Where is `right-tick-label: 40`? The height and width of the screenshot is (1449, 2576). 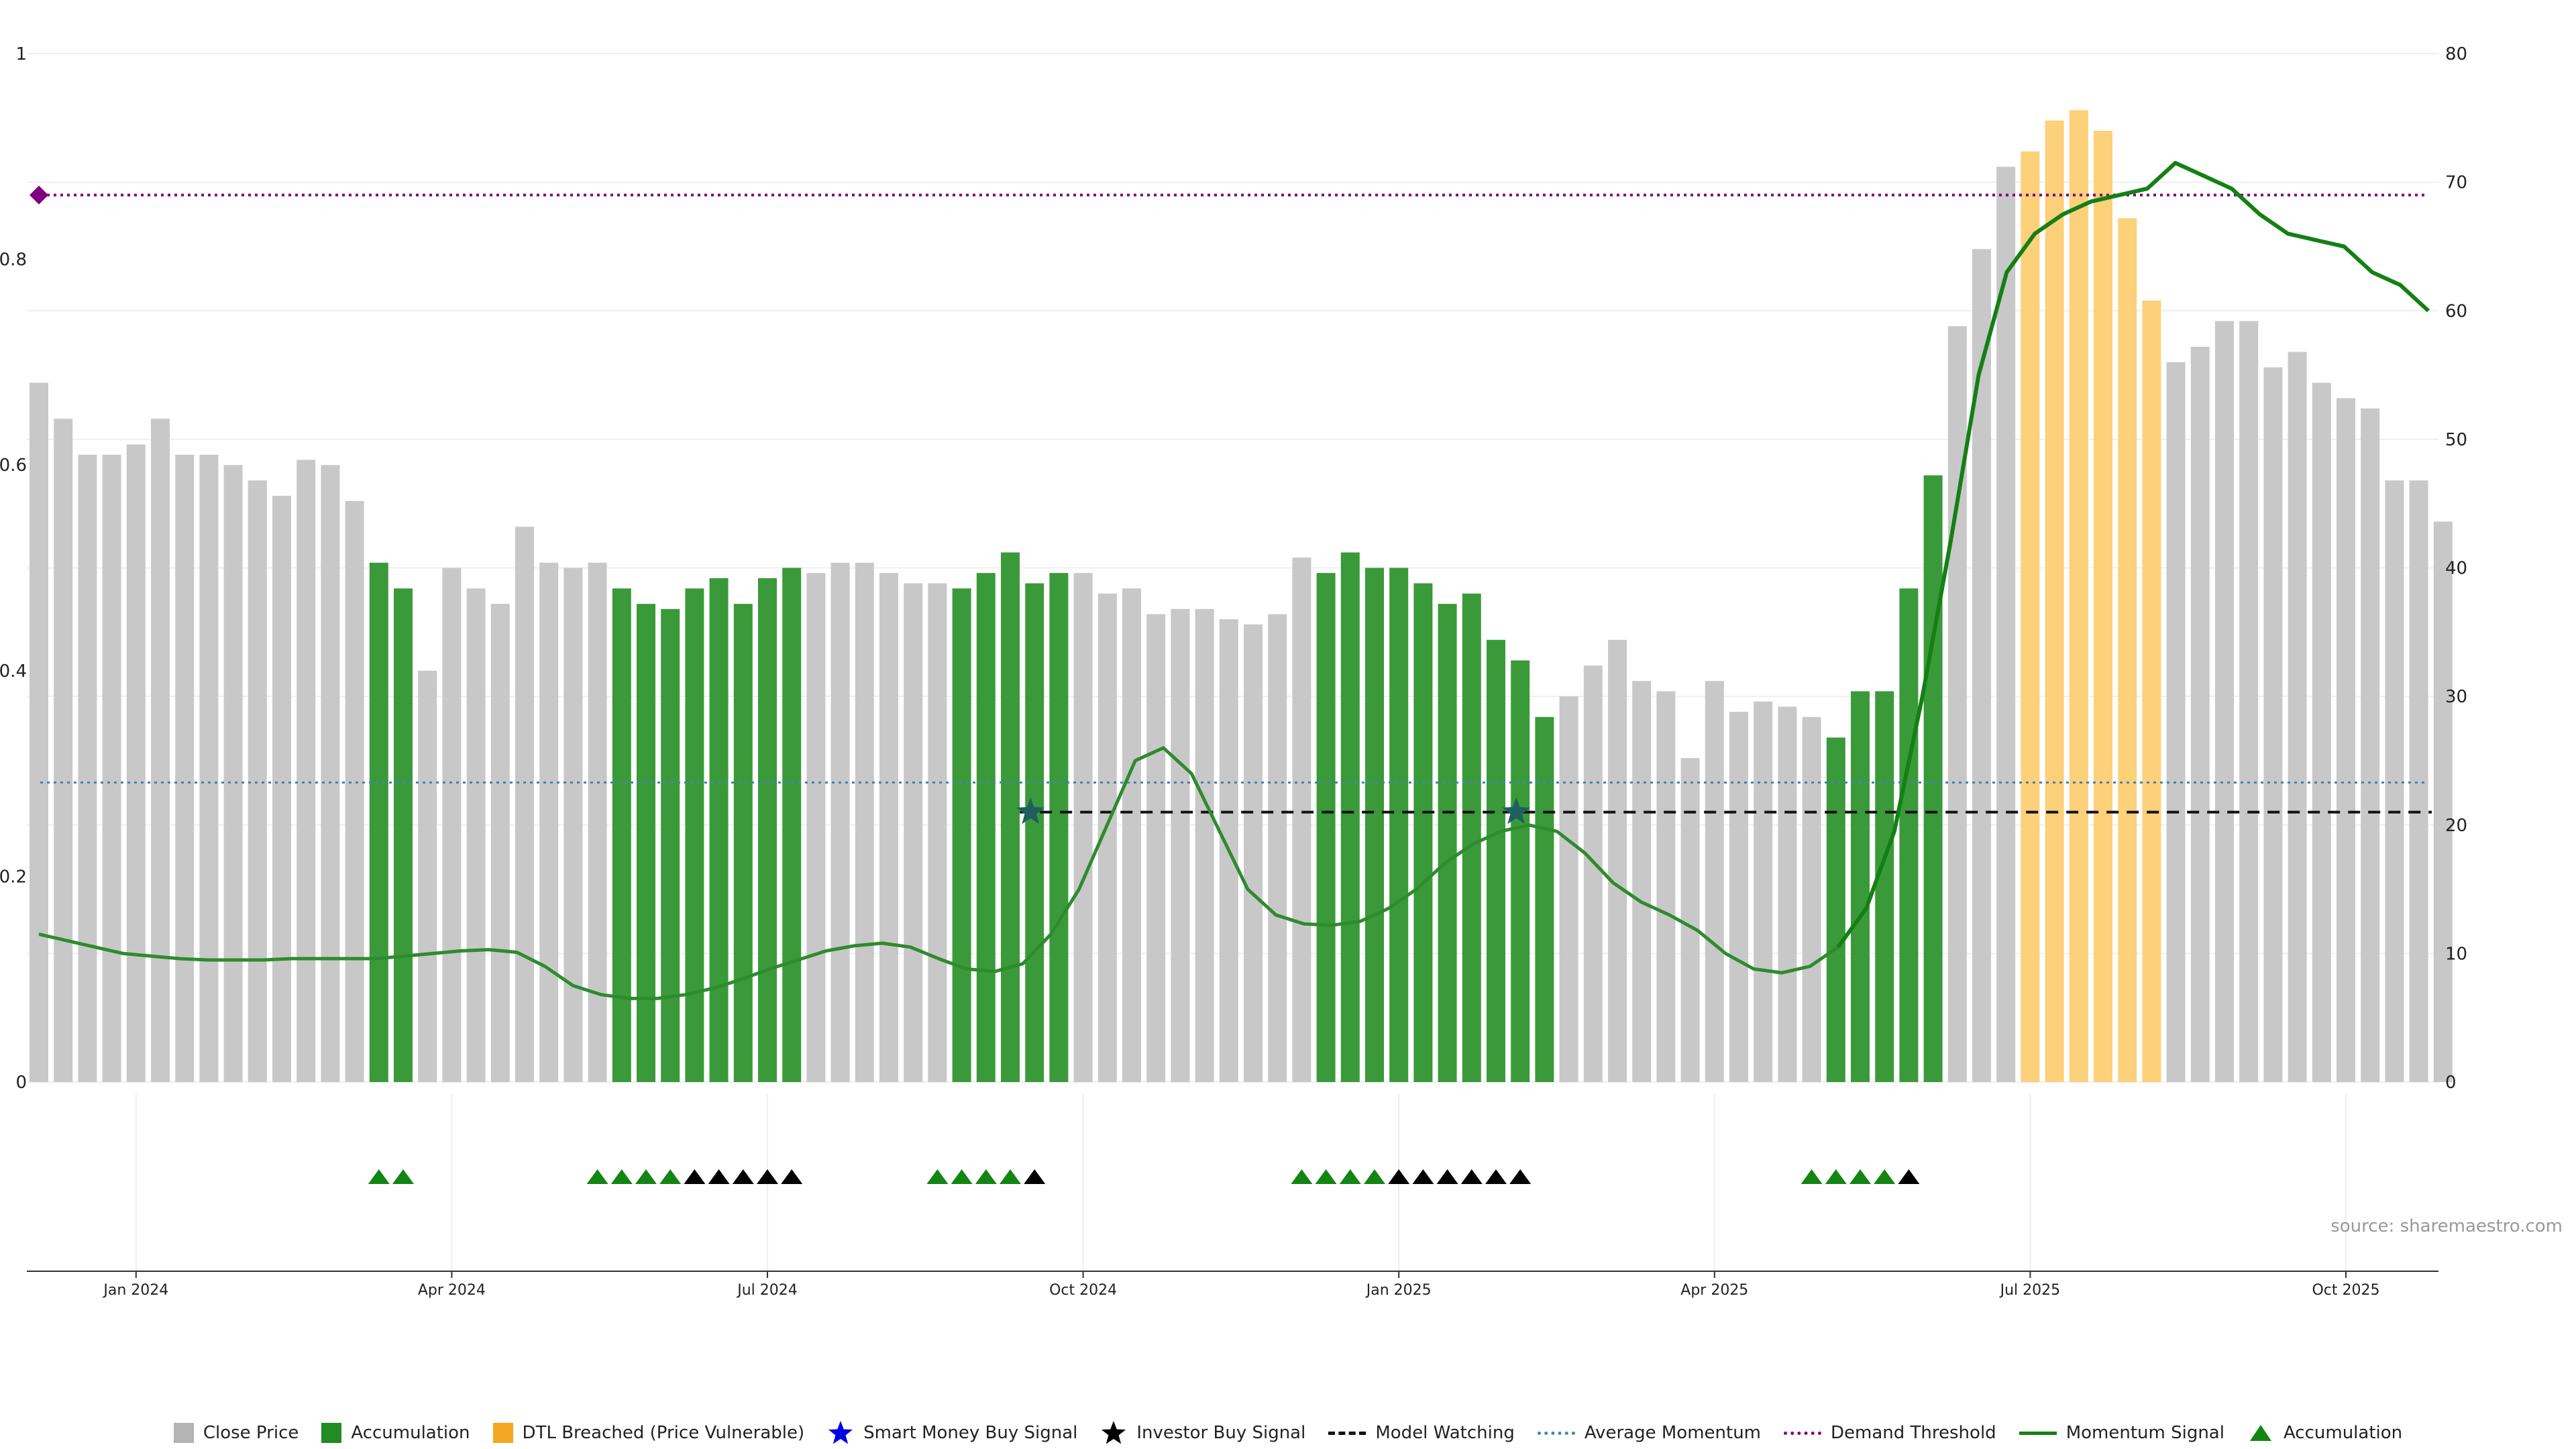 right-tick-label: 40 is located at coordinates (2456, 569).